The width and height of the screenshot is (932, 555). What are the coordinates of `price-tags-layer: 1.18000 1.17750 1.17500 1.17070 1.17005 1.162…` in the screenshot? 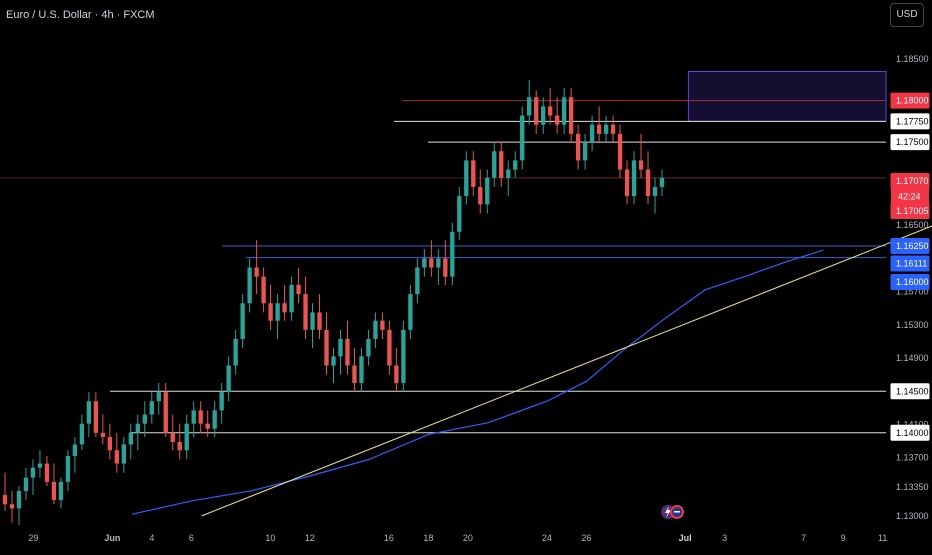 It's located at (910, 266).